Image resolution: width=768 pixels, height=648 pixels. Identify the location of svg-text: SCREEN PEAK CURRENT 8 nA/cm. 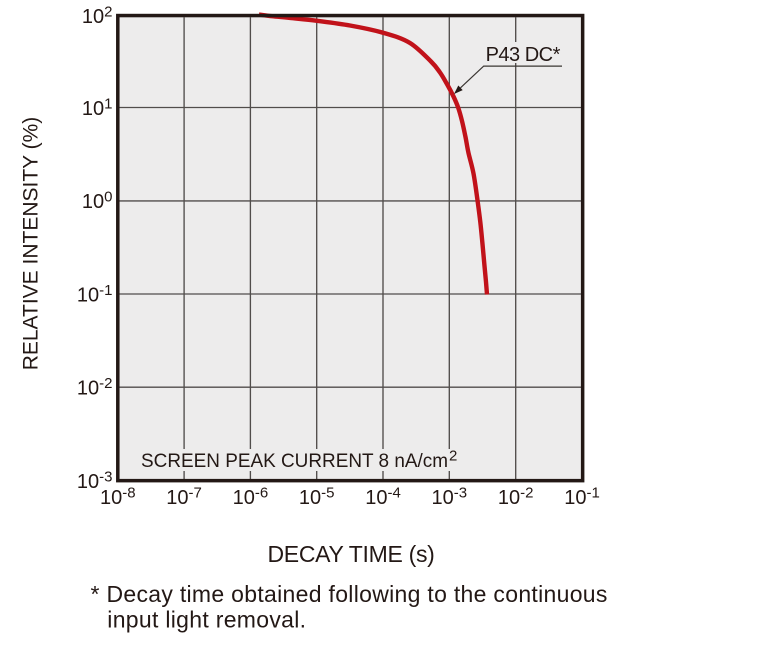
(294, 461).